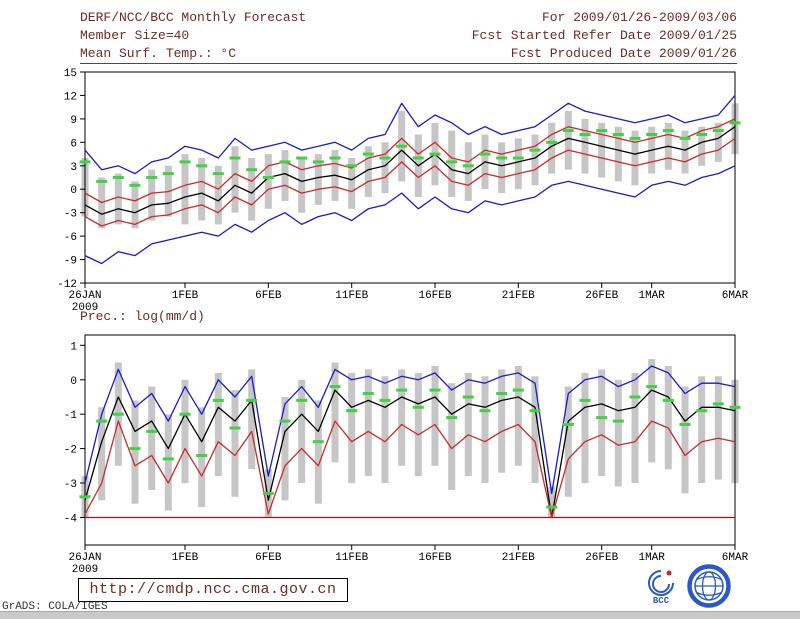  Describe the element at coordinates (84, 558) in the screenshot. I see `x-tick-label: 26JAN` at that location.